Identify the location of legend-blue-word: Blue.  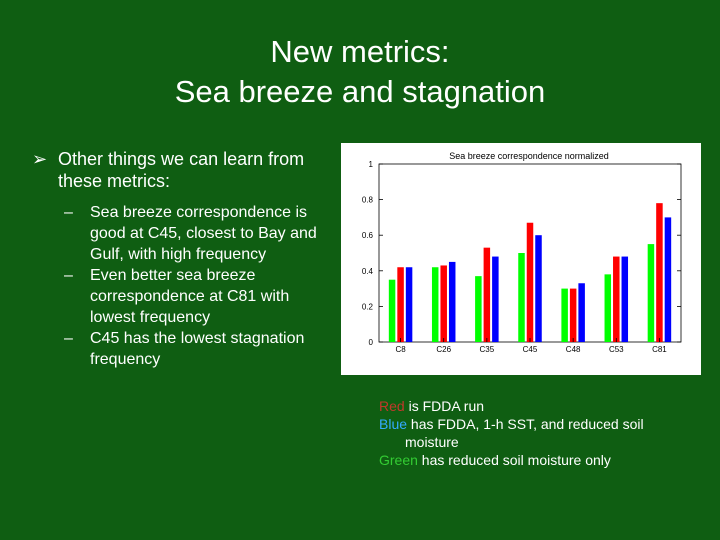
(393, 424).